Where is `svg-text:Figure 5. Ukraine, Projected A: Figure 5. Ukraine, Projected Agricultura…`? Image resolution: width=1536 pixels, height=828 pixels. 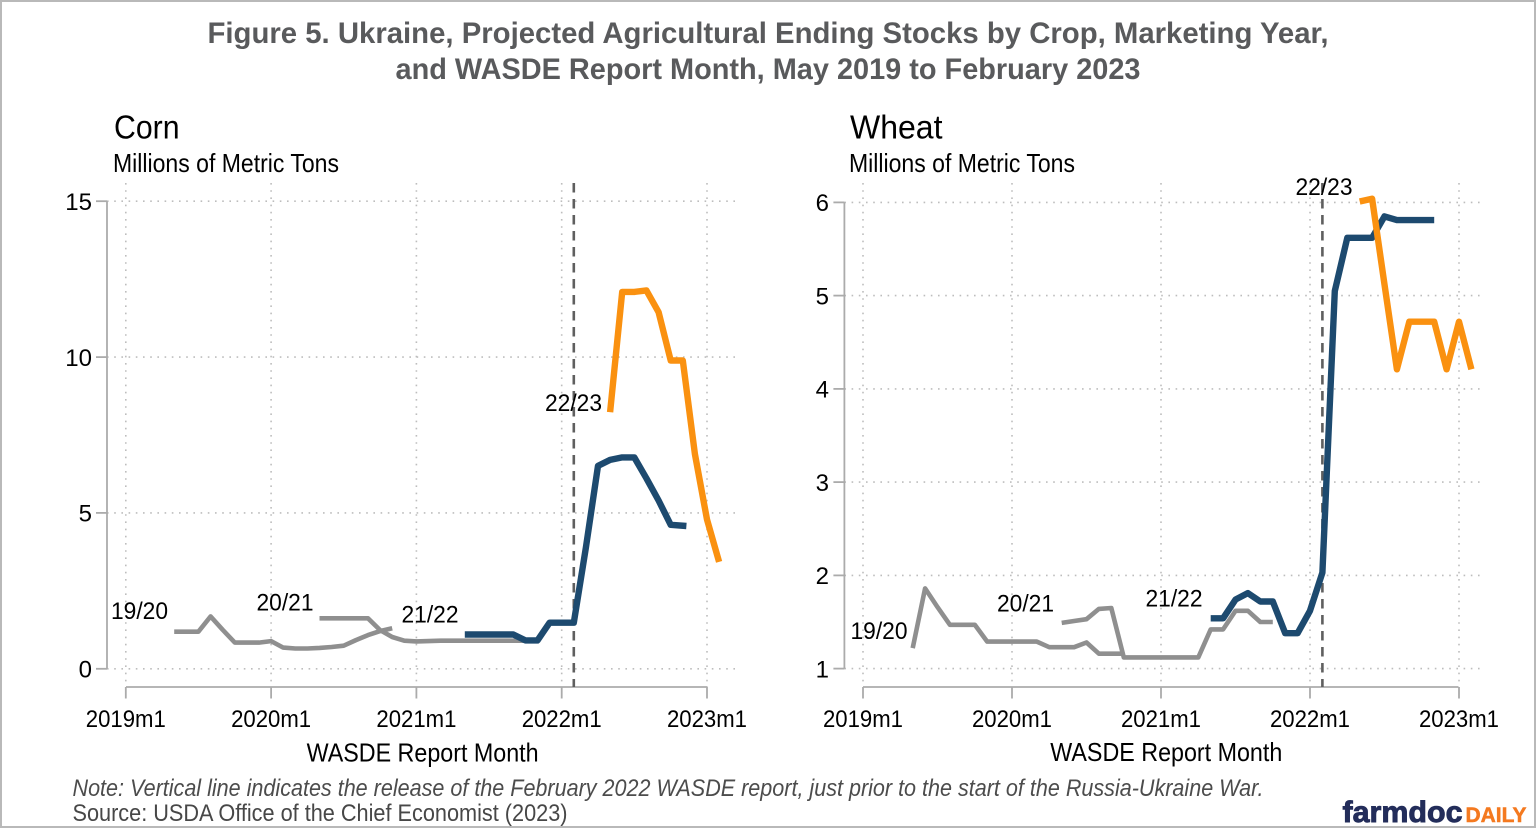
svg-text:Figure 5. Ukraine, Projected A: Figure 5. Ukraine, Projected Agricultura… is located at coordinates (768, 33).